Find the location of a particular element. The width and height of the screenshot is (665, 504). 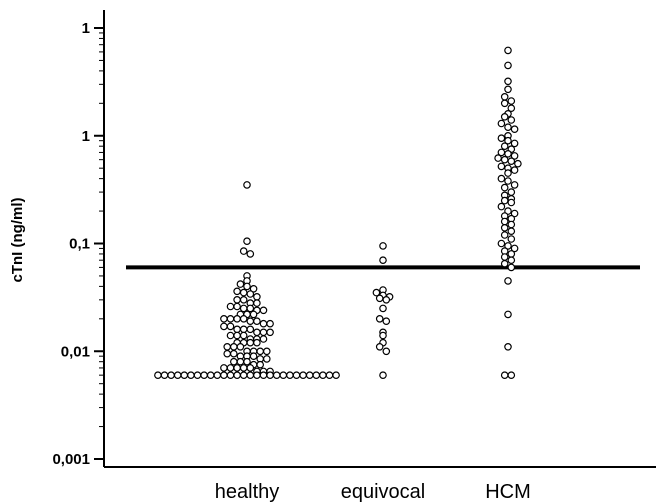

y-tick-label: 1 is located at coordinates (86, 28).